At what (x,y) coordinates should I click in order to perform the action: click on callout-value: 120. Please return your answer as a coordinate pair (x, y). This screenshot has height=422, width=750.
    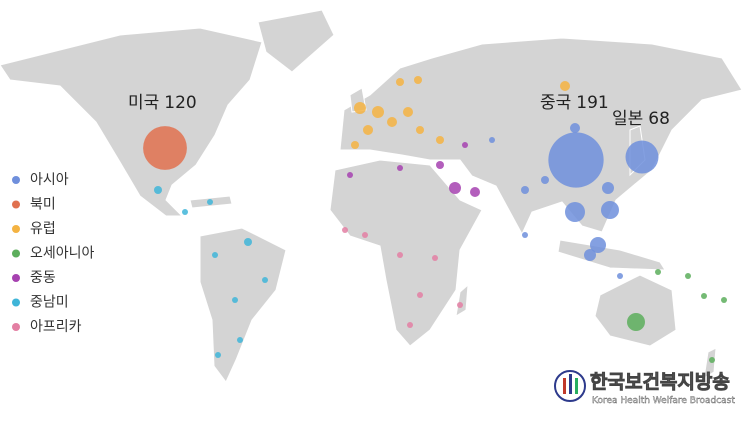
    Looking at the image, I should click on (180, 103).